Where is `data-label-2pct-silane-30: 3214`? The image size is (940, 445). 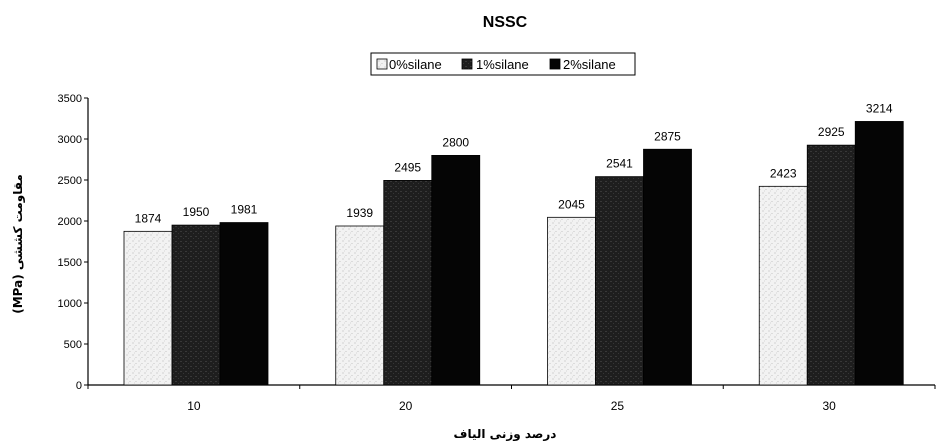 data-label-2pct-silane-30: 3214 is located at coordinates (879, 108).